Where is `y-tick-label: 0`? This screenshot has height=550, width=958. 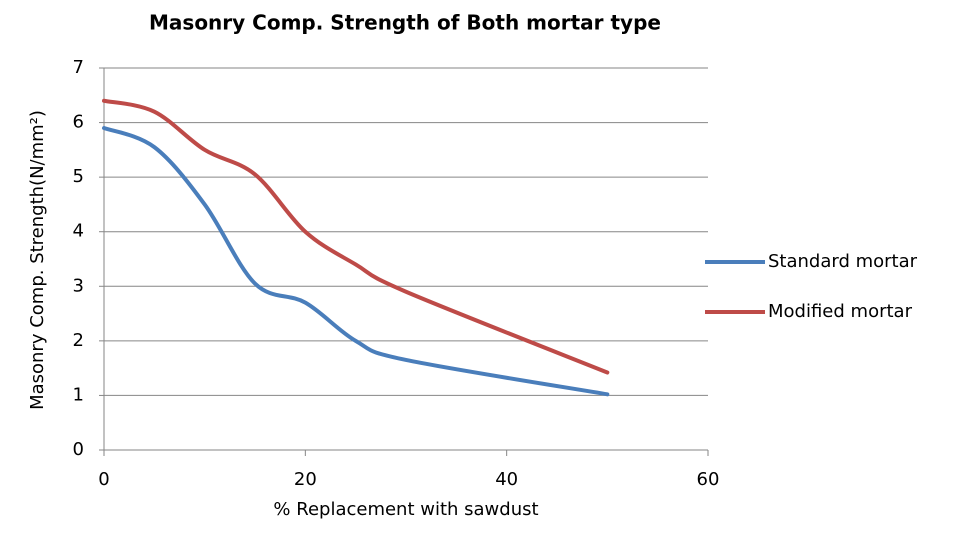 y-tick-label: 0 is located at coordinates (78, 449).